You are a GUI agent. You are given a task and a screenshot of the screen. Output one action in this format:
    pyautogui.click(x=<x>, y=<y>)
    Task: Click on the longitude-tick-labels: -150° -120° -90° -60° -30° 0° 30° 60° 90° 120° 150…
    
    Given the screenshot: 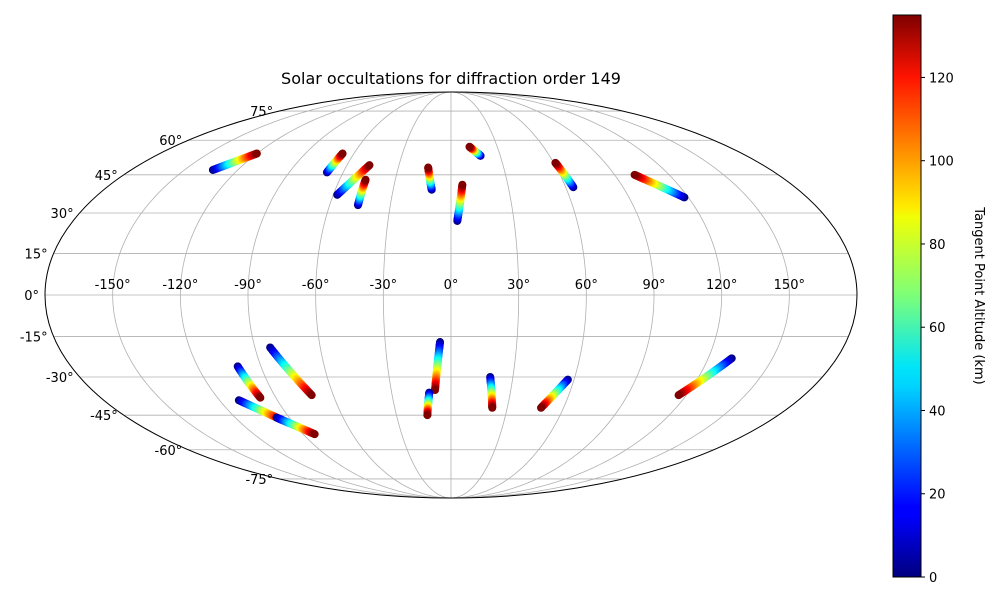 What is the action you would take?
    pyautogui.click(x=450, y=285)
    